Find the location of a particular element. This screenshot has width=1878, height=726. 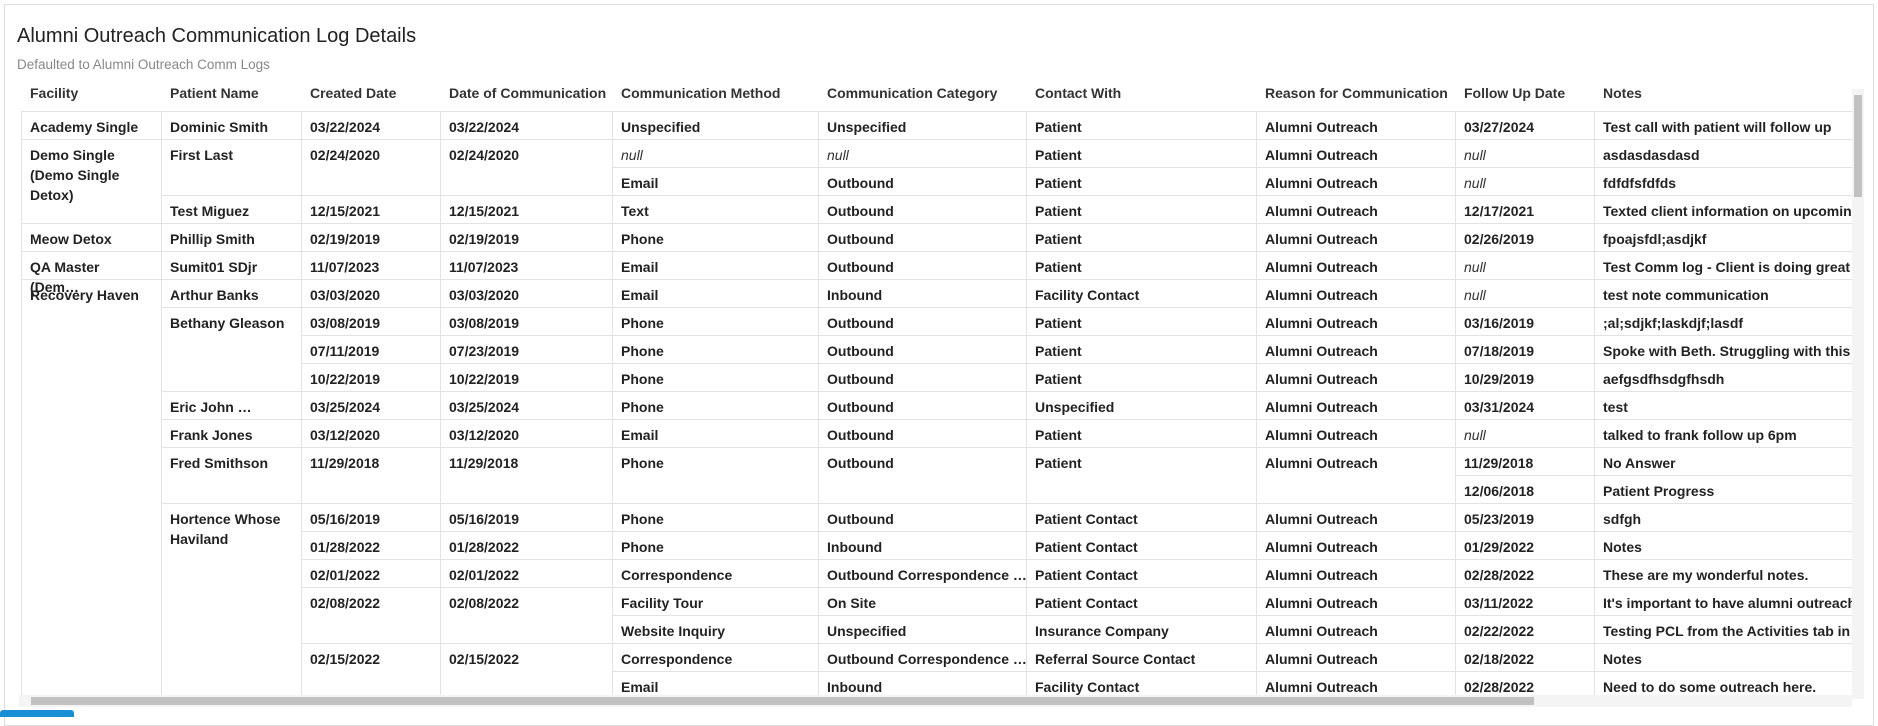

table-cell: Facility Contact is located at coordinates (1087, 687).